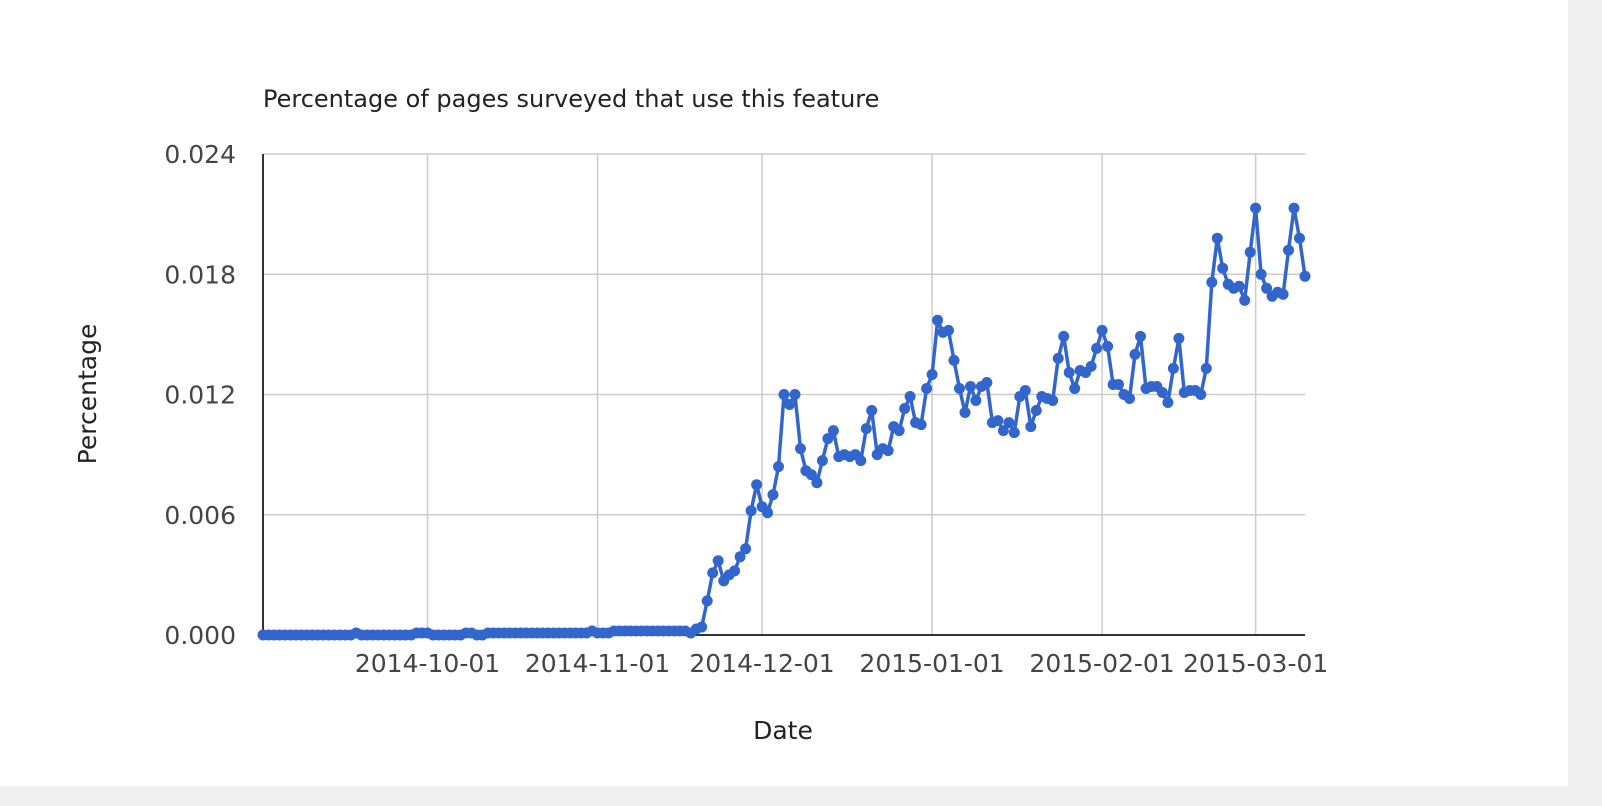  Describe the element at coordinates (200, 515) in the screenshot. I see `y-tick-label: 0.006` at that location.